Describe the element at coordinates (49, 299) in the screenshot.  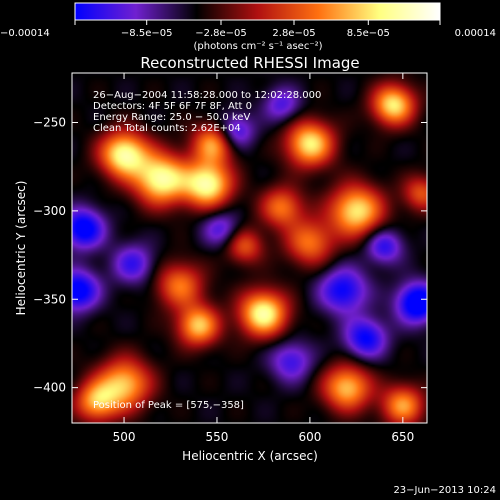
I see `y-axis-tick-label: −350` at that location.